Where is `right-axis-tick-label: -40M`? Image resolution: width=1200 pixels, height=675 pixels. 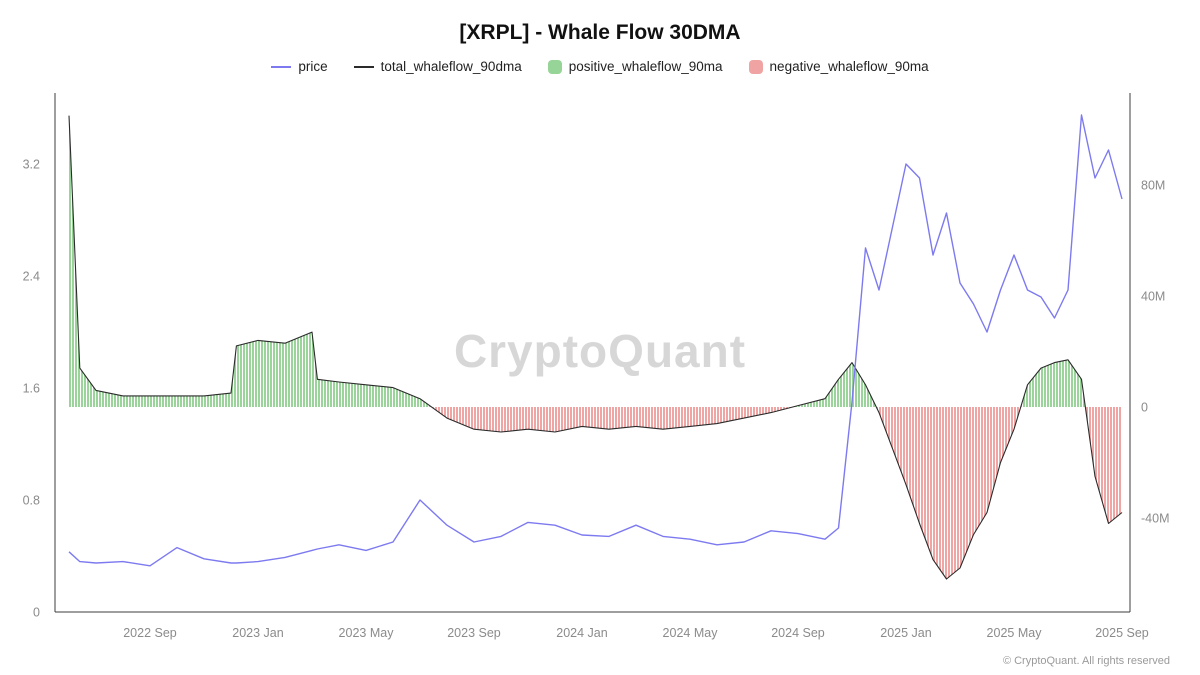 right-axis-tick-label: -40M is located at coordinates (1155, 519).